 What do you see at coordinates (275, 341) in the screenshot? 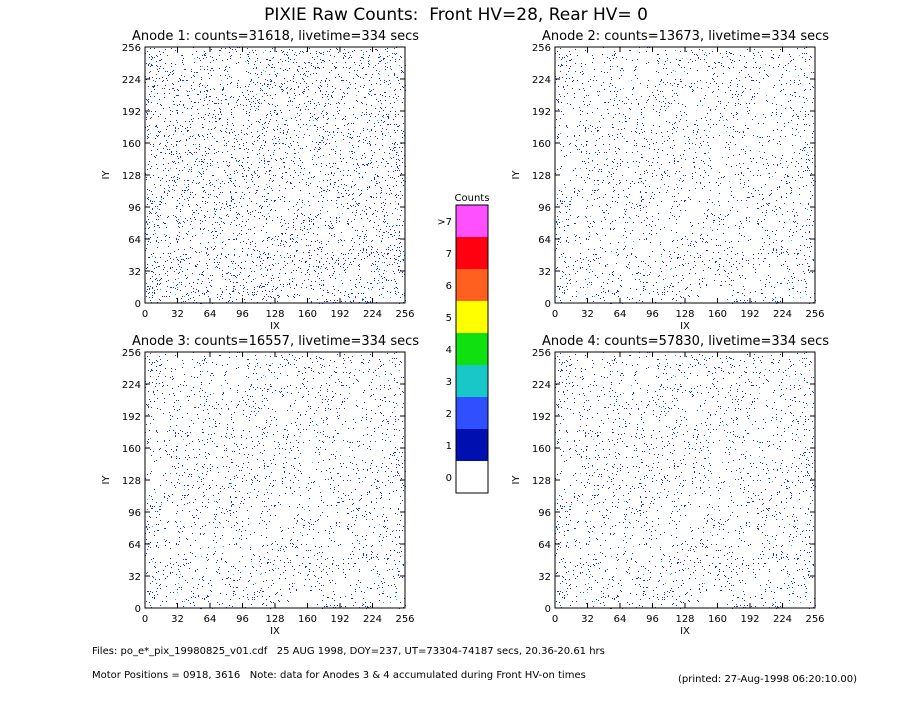
I see `panel-title: Anode 3: counts=16557, livetime=334 secs` at bounding box center [275, 341].